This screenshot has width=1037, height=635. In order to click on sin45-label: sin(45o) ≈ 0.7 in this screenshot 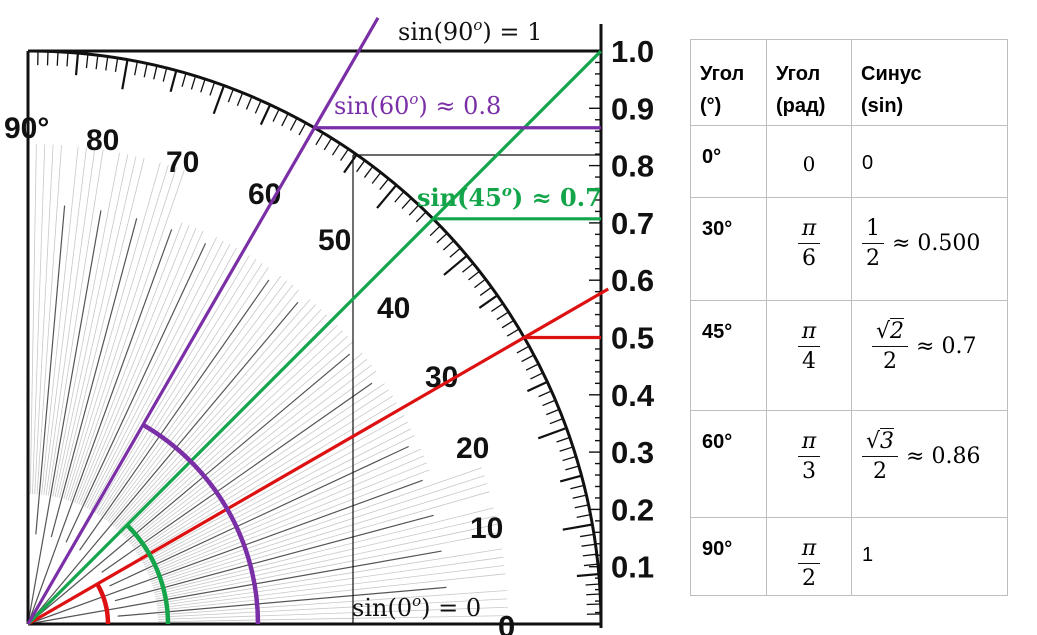, I will do `click(509, 197)`.